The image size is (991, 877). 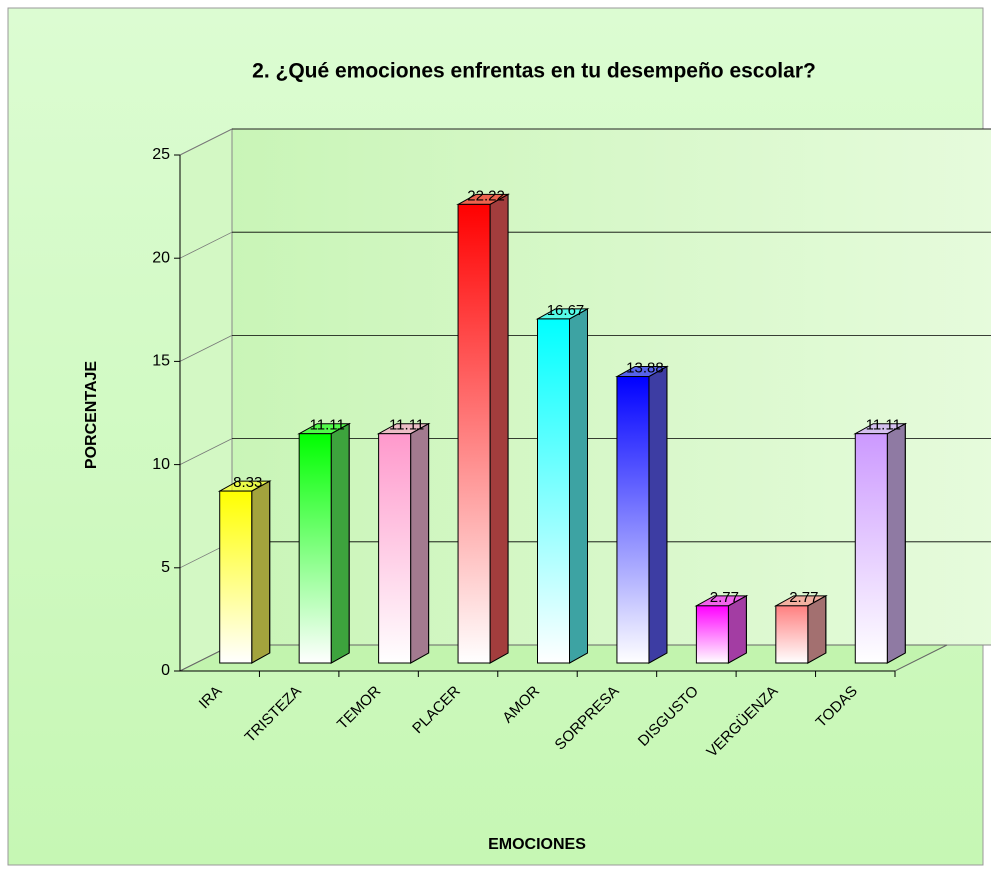 I want to click on y-tick-label: 10, so click(x=161, y=464).